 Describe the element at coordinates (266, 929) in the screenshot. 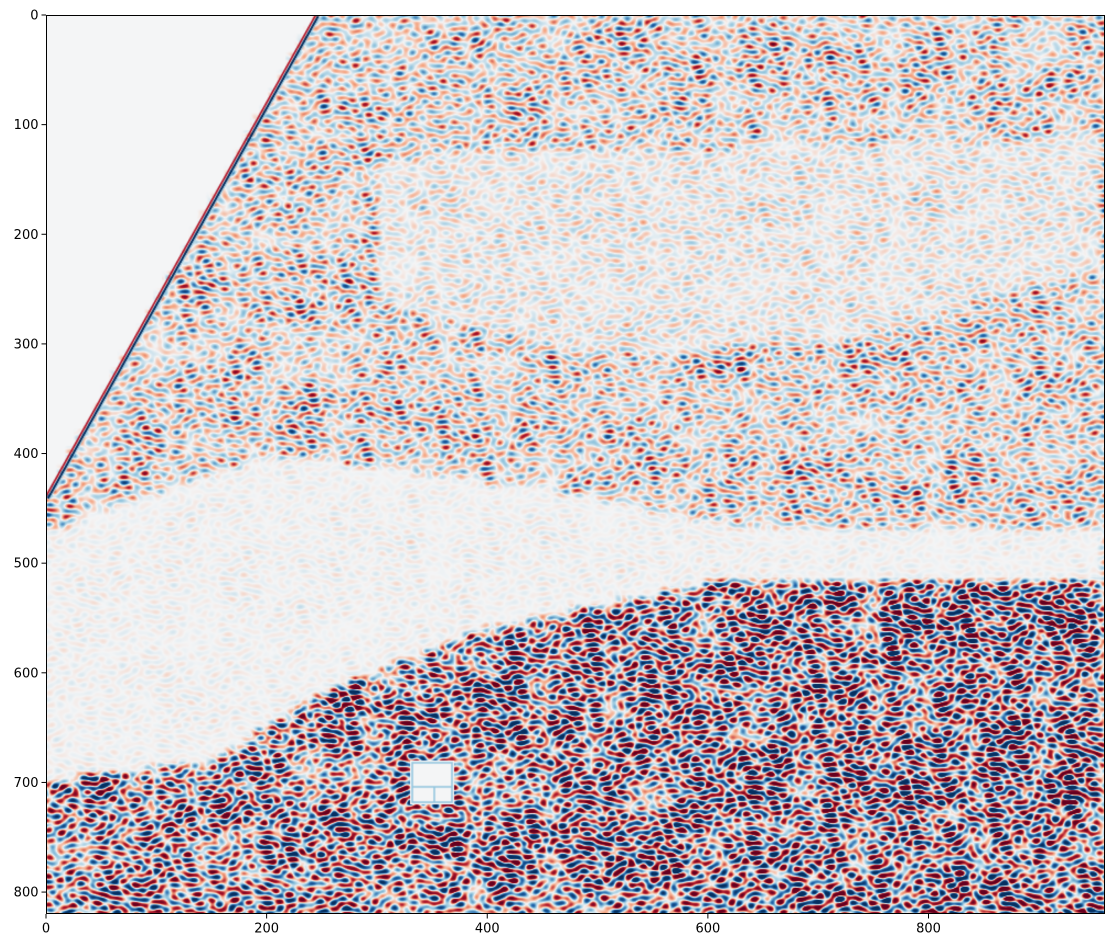

I see `x-tick-label: 200` at that location.